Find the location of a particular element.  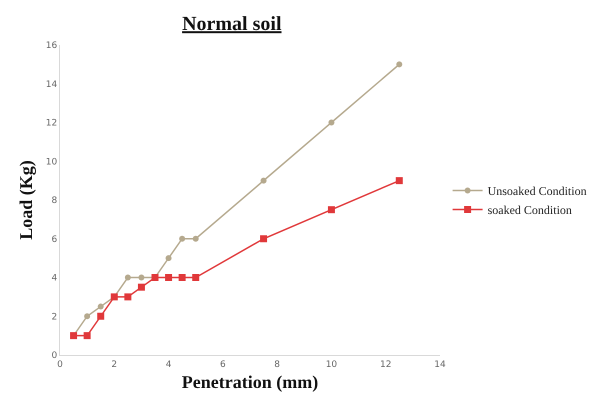

x-tick-label: 12 is located at coordinates (386, 365).